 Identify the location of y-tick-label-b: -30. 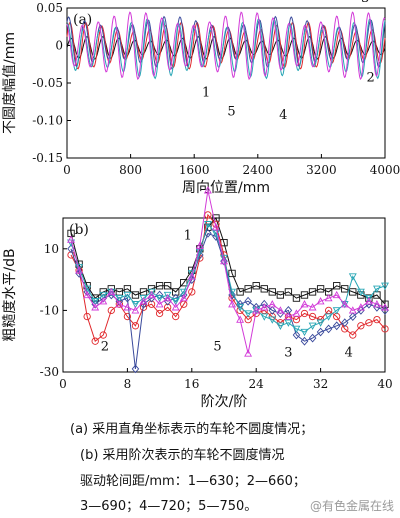
(49, 372).